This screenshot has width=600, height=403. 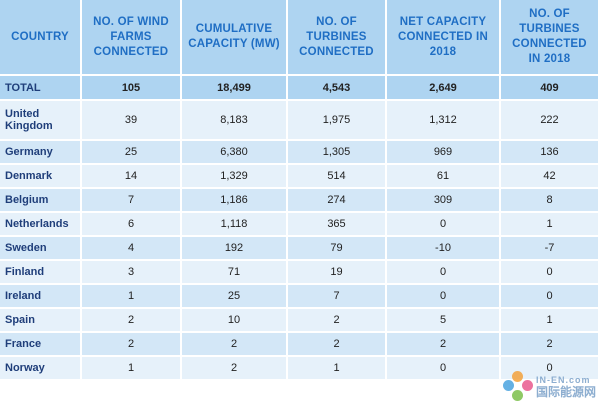 I want to click on table-row: Germany 25 6,380 1,305 969 136, so click(x=299, y=152).